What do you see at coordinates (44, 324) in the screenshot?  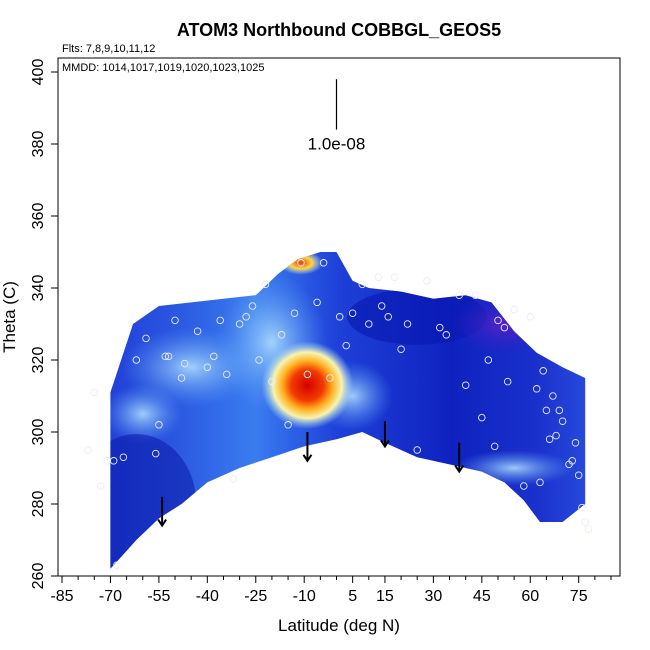 I see `y-axis: 260 280 300 320 340 360 380 400` at bounding box center [44, 324].